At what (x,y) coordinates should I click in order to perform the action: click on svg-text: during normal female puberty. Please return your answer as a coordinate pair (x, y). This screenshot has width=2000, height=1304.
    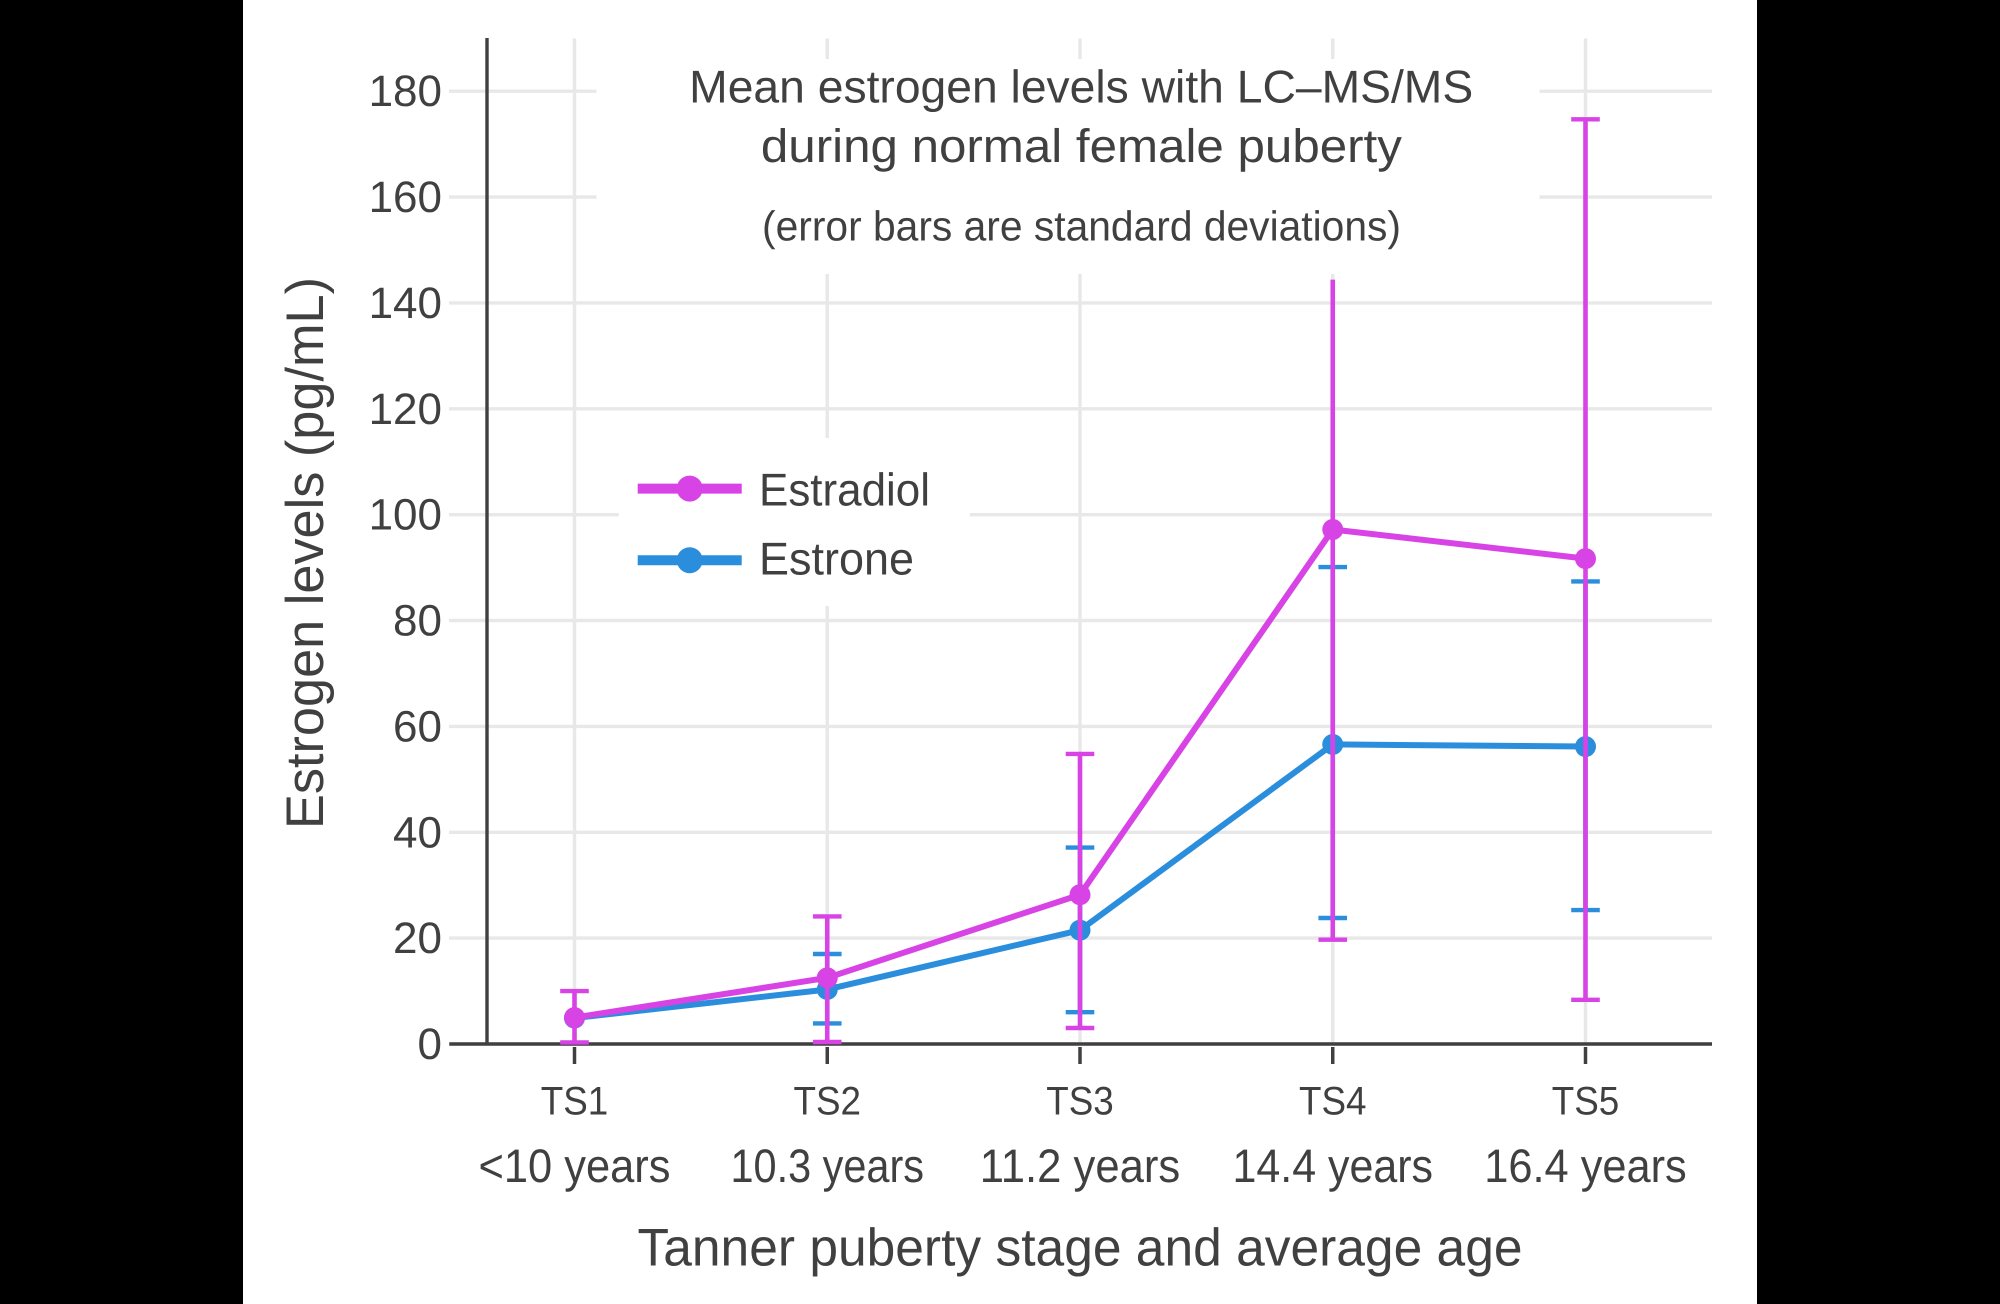
    Looking at the image, I should click on (1082, 145).